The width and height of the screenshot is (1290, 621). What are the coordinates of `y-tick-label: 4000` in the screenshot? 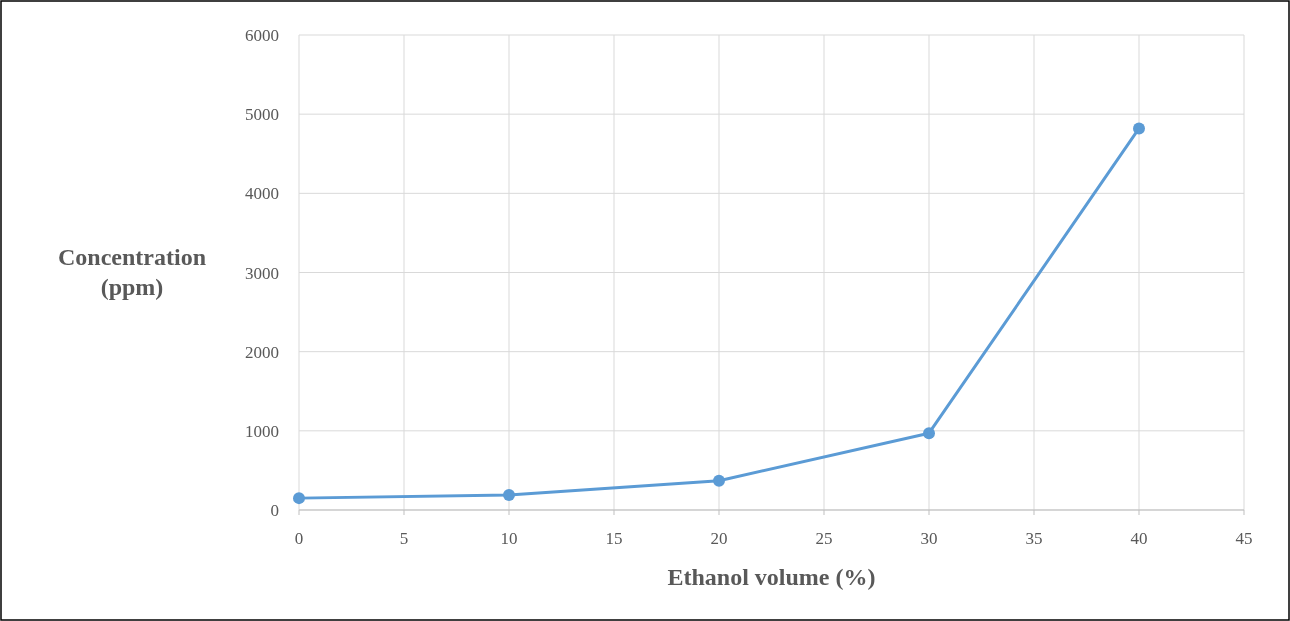 It's located at (262, 194).